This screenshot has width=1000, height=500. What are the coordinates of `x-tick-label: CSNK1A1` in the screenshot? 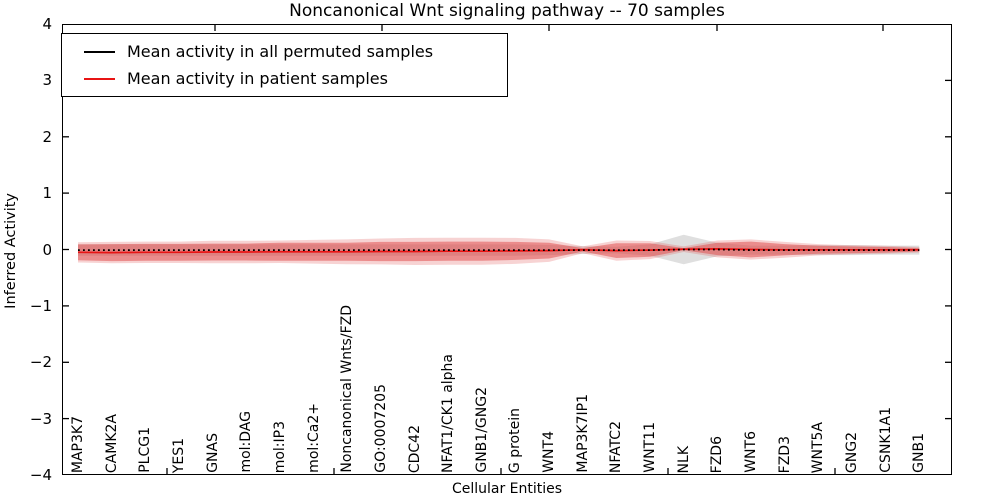 It's located at (885, 440).